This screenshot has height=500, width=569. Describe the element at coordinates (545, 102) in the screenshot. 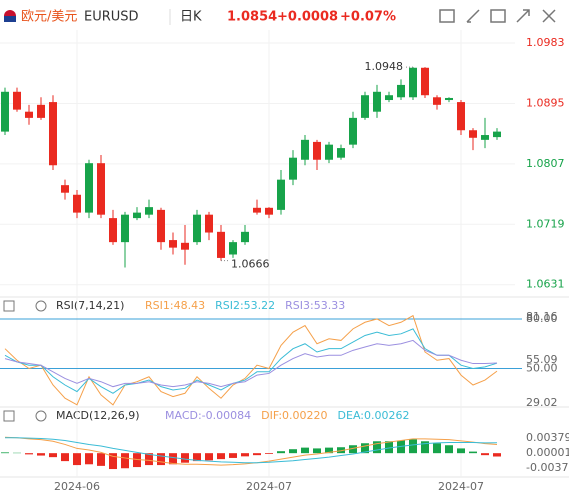

I see `y-tick-label: 1.0895` at that location.